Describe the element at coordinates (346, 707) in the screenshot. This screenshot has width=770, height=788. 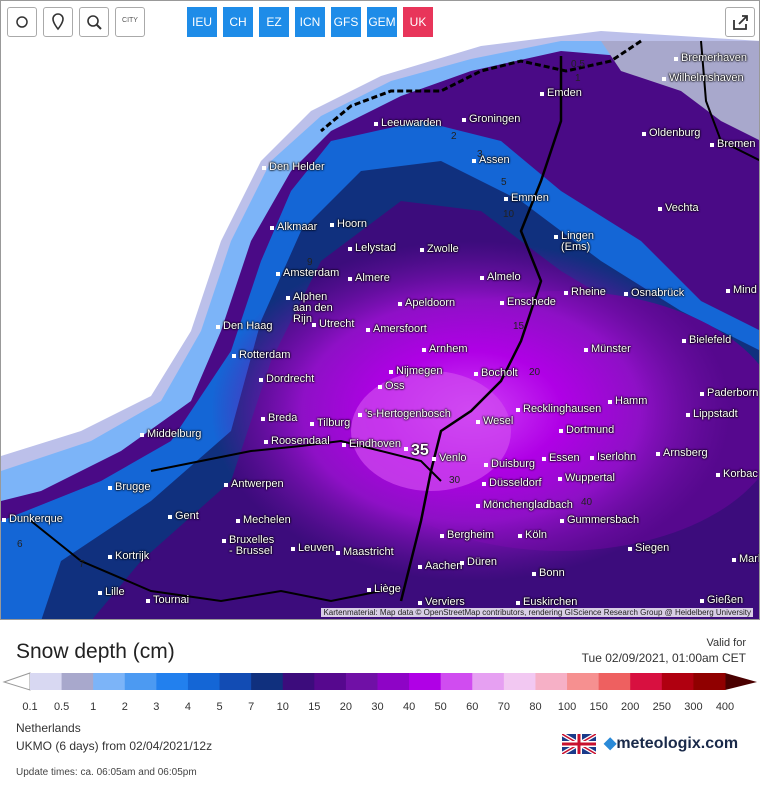
I see `legend-label: 20` at that location.